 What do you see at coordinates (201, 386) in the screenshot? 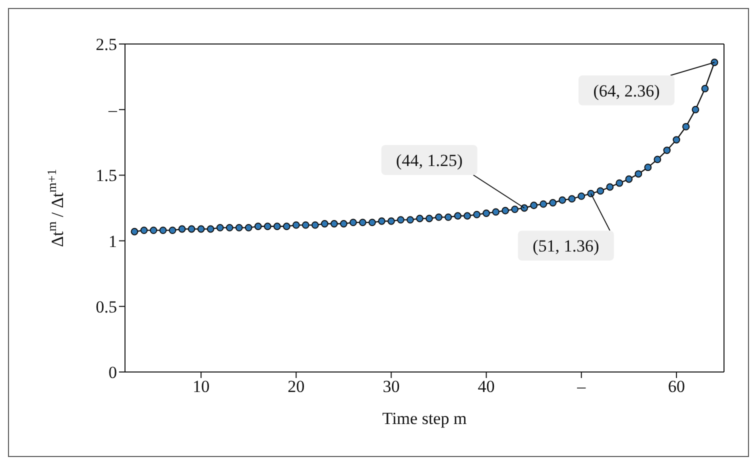
I see `x-tick-label: 10` at bounding box center [201, 386].